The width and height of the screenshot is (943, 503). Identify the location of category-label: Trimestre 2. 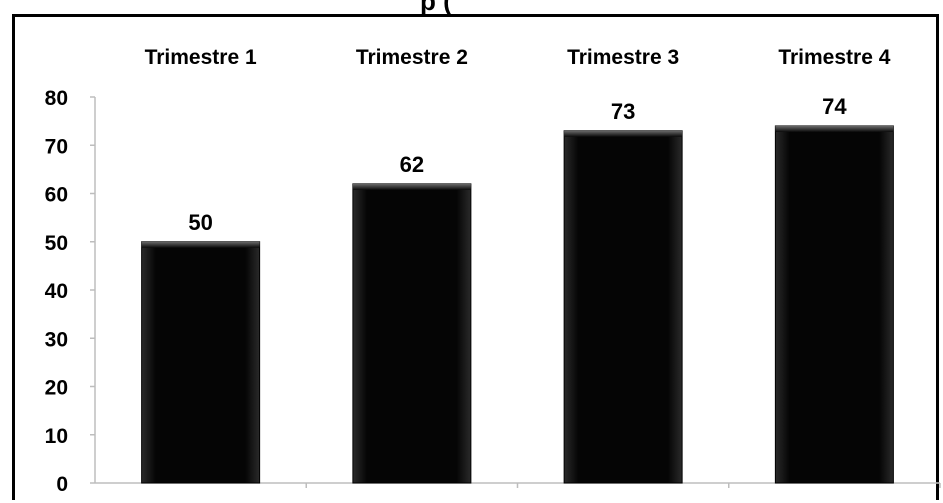
(412, 57).